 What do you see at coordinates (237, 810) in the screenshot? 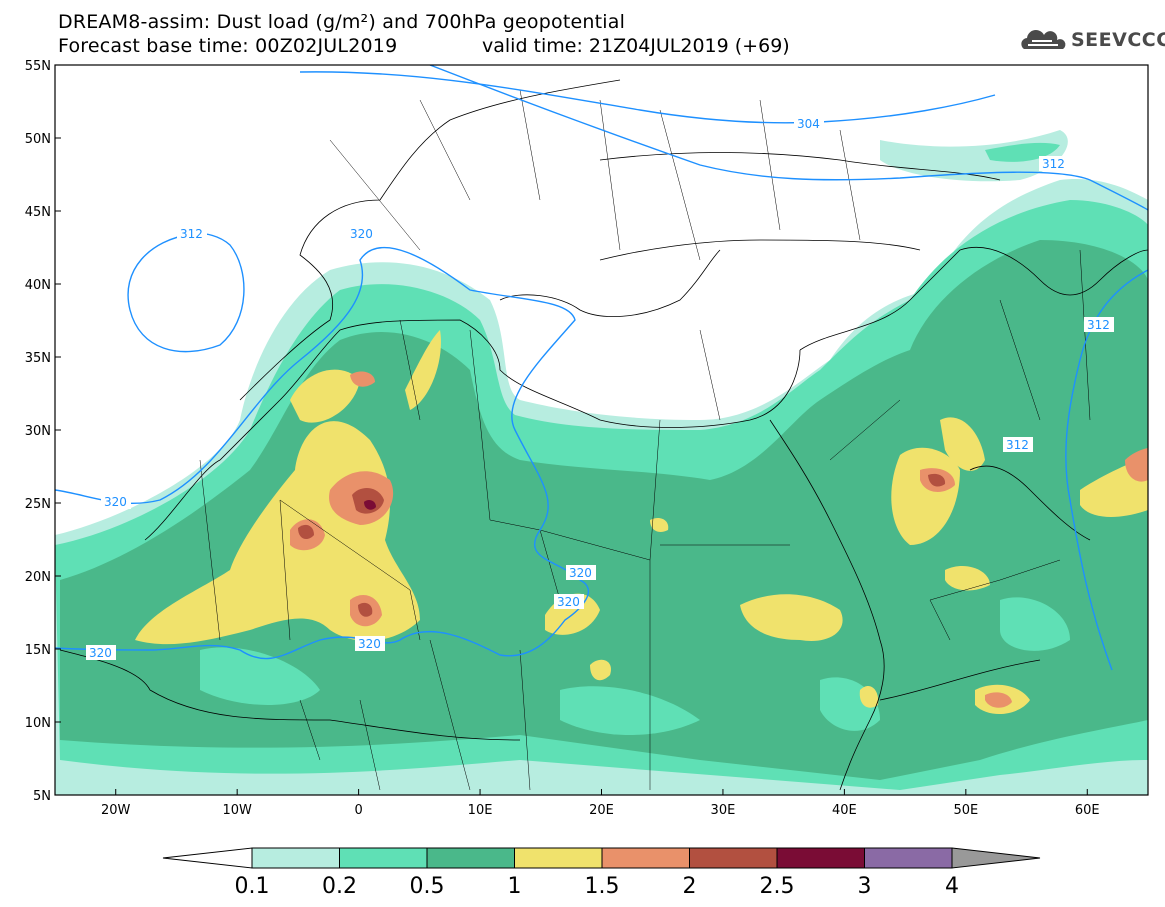
I see `lon-label: 10W` at bounding box center [237, 810].